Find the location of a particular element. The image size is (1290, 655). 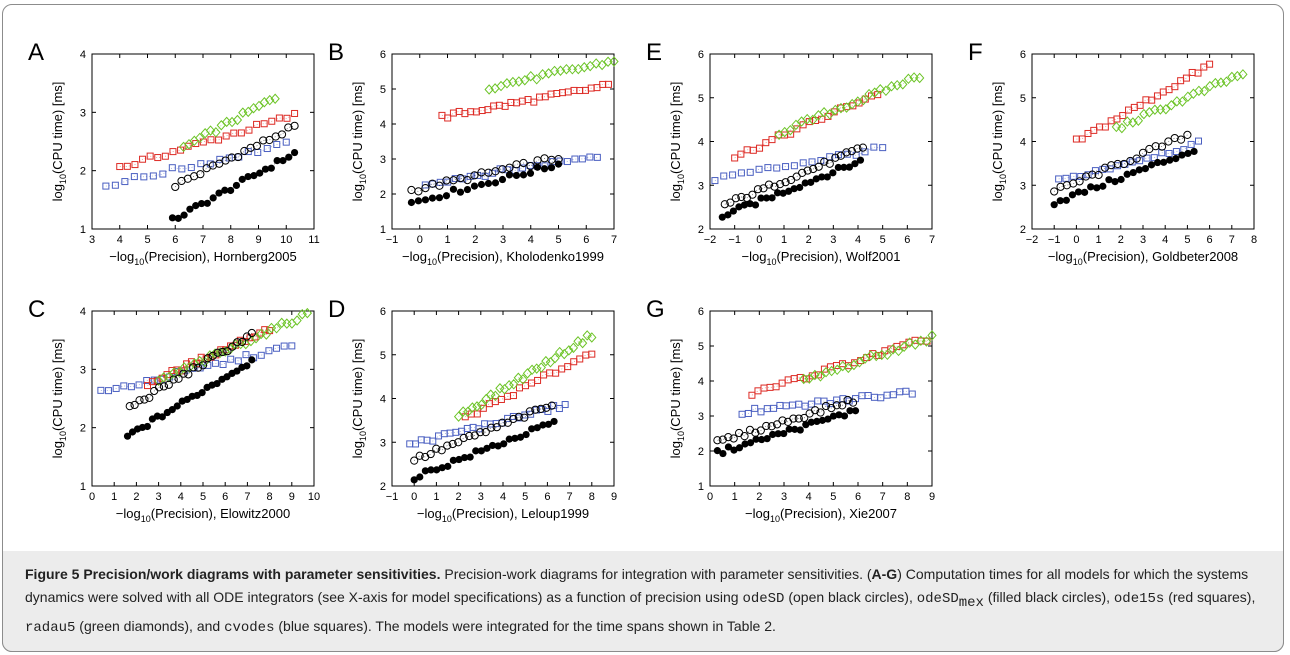

x-tick-label: 1 is located at coordinates (1099, 240).